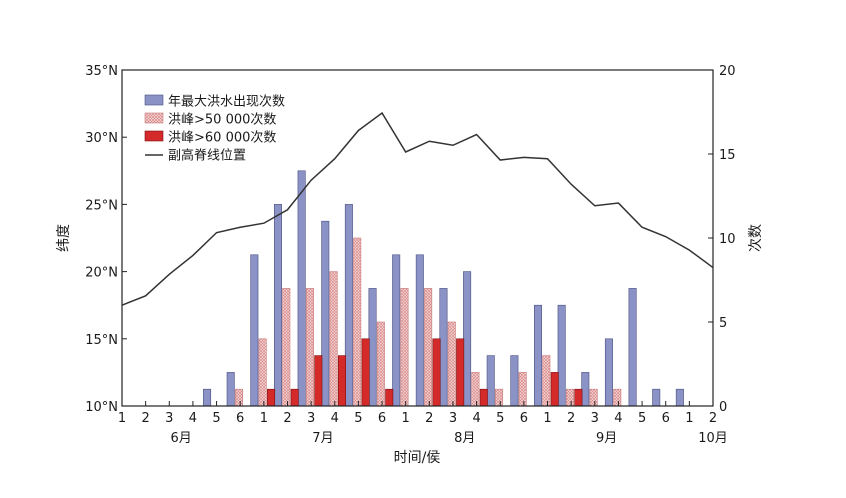 The height and width of the screenshot is (498, 846). Describe the element at coordinates (322, 438) in the screenshot. I see `month-label: 7月` at that location.